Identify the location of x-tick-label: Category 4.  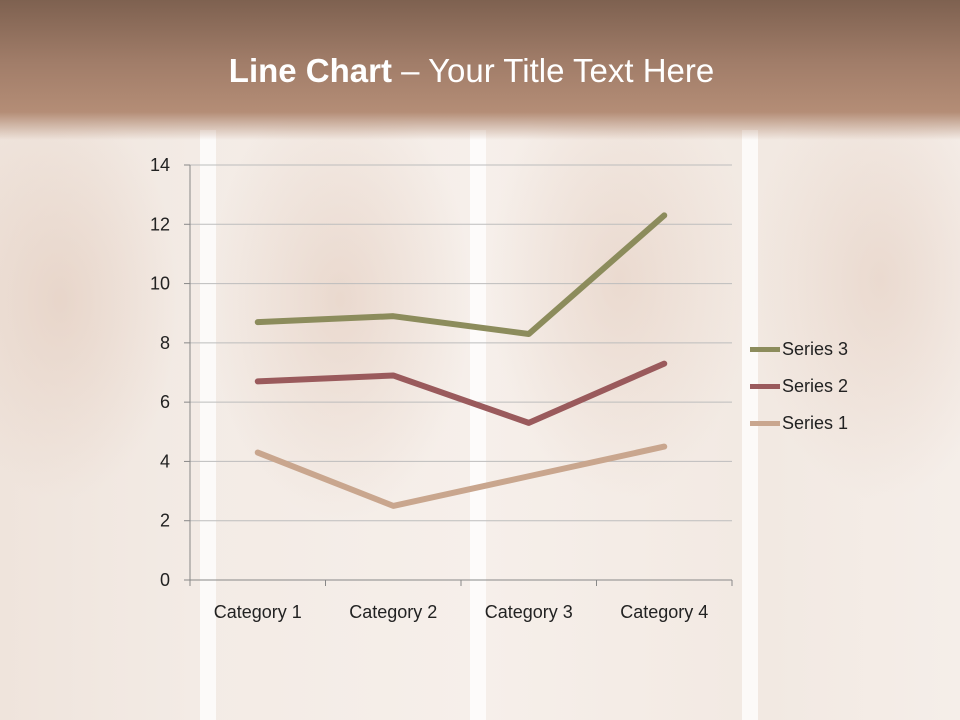
(664, 612).